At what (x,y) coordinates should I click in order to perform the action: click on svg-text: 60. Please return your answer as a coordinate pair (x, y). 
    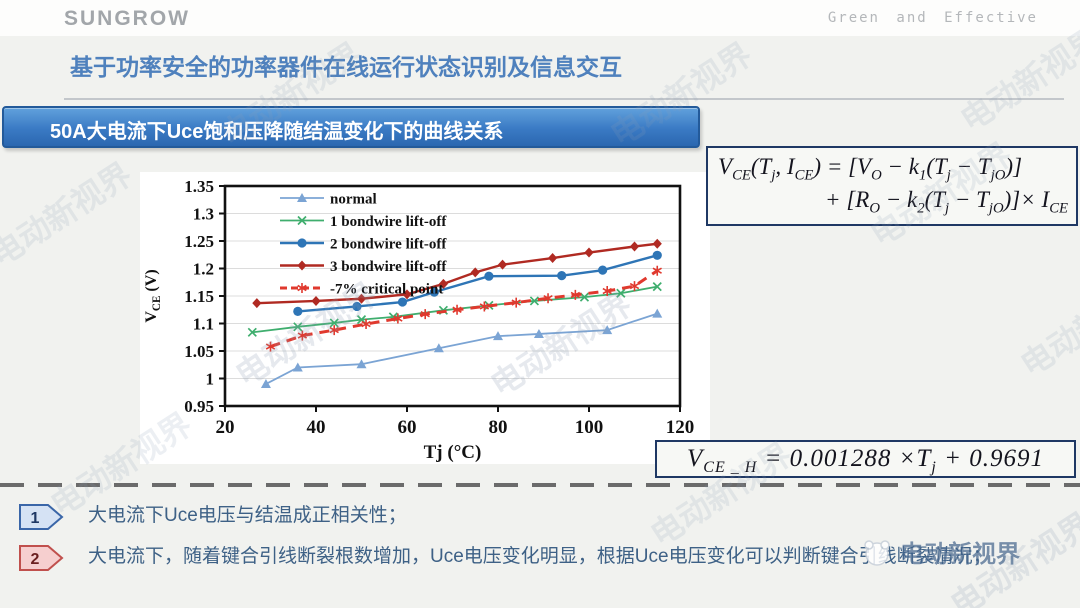
    Looking at the image, I should click on (407, 427).